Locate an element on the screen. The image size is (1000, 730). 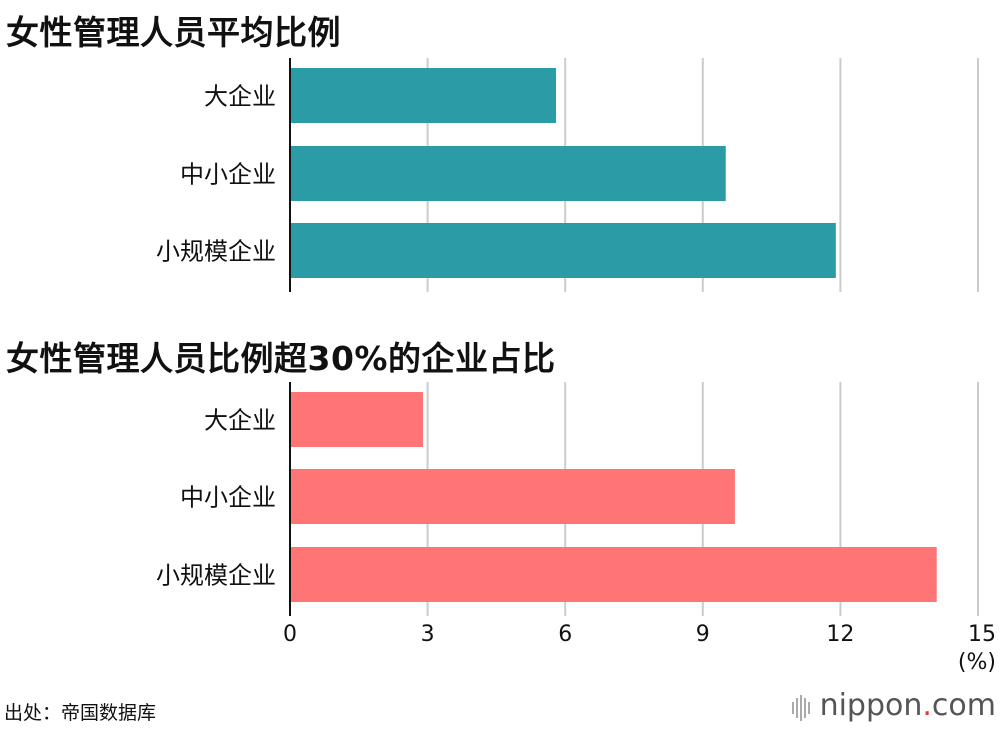
tick-label: 0 is located at coordinates (290, 634).